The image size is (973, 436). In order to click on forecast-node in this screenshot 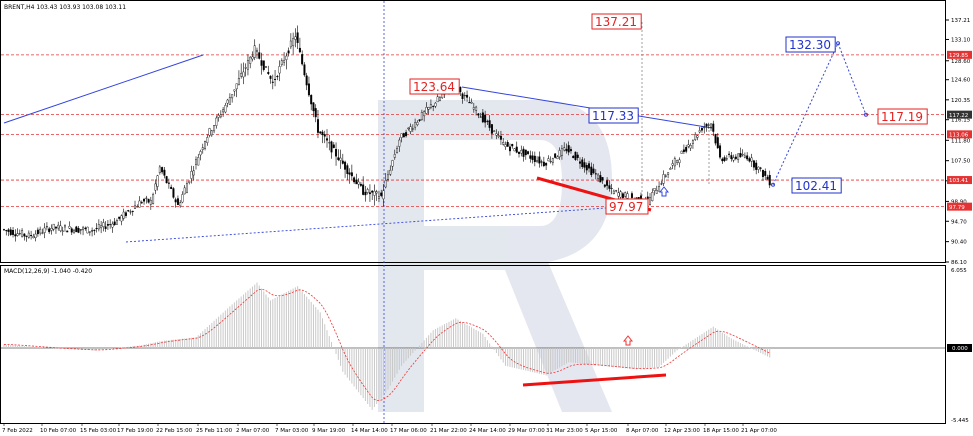, I will do `click(773, 184)`.